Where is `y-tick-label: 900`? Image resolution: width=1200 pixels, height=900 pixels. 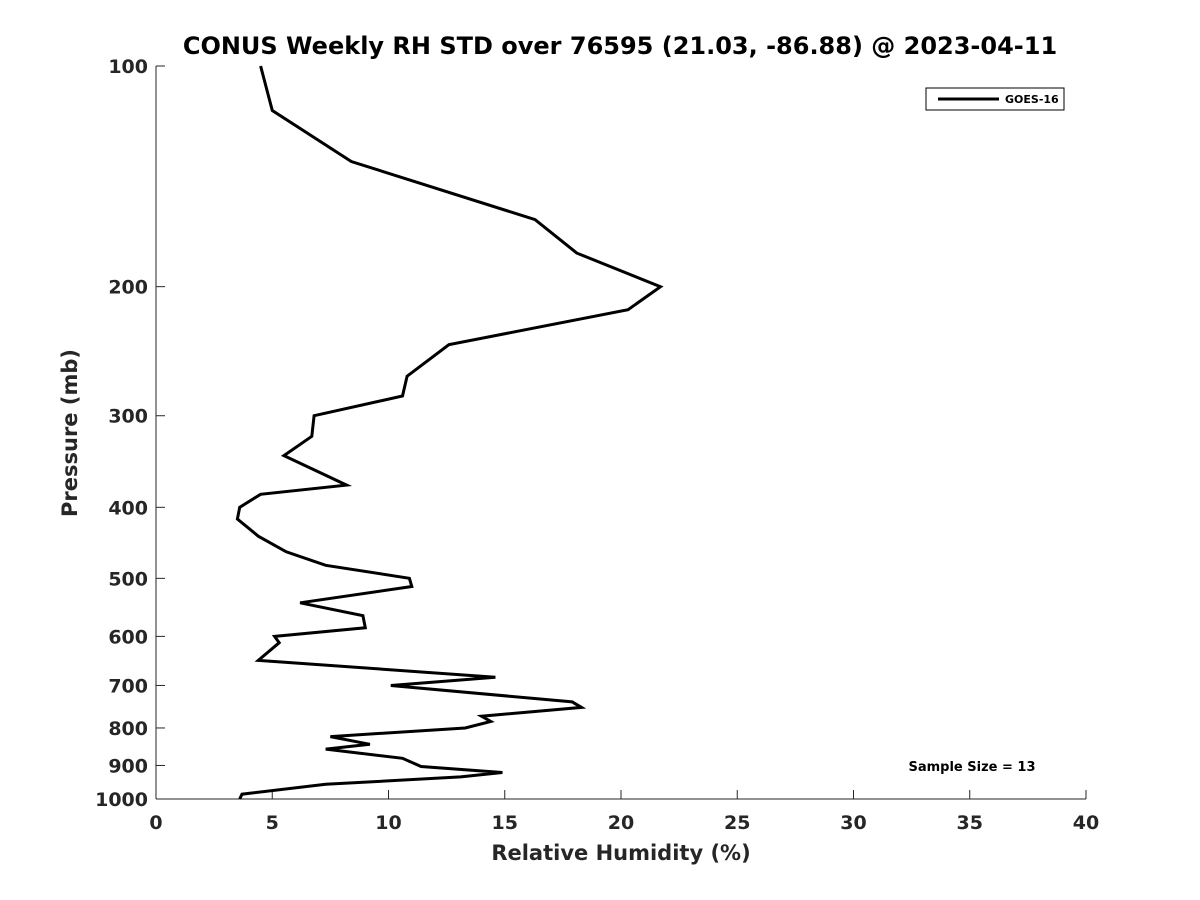
y-tick-label: 900 is located at coordinates (128, 766).